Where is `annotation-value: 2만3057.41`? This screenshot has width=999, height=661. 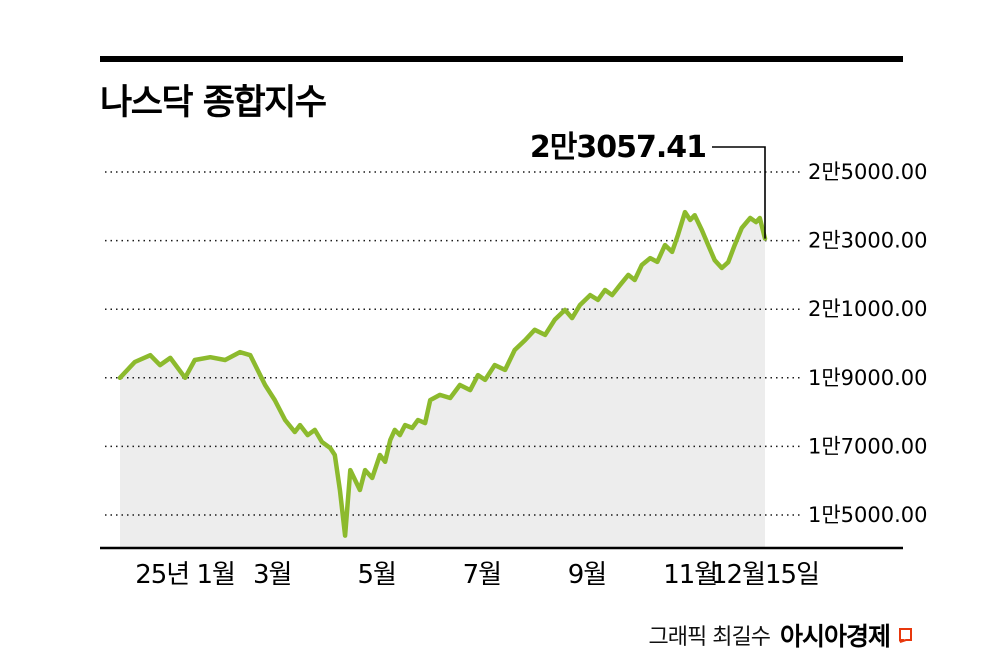
annotation-value: 2만3057.41 is located at coordinates (618, 147).